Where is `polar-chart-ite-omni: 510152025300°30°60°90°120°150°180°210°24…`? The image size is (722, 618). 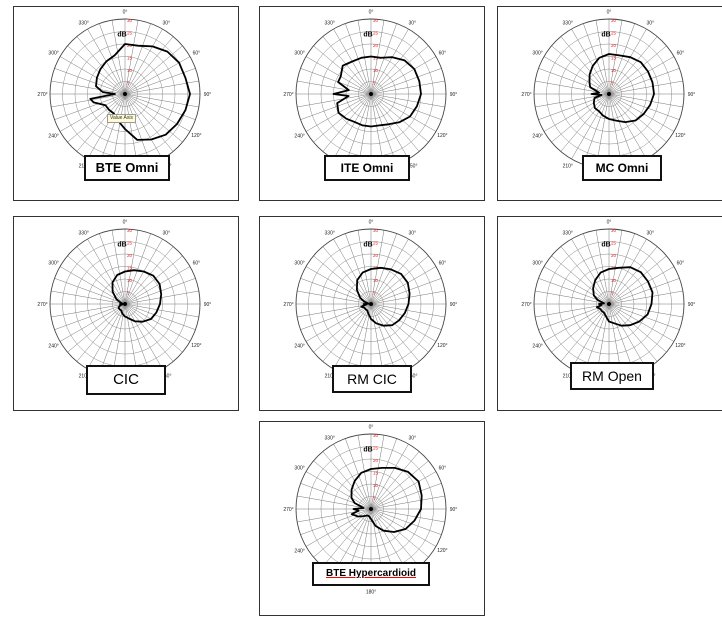 polar-chart-ite-omni: 510152025300°30°60°90°120°150°180°210°24… is located at coordinates (372, 103).